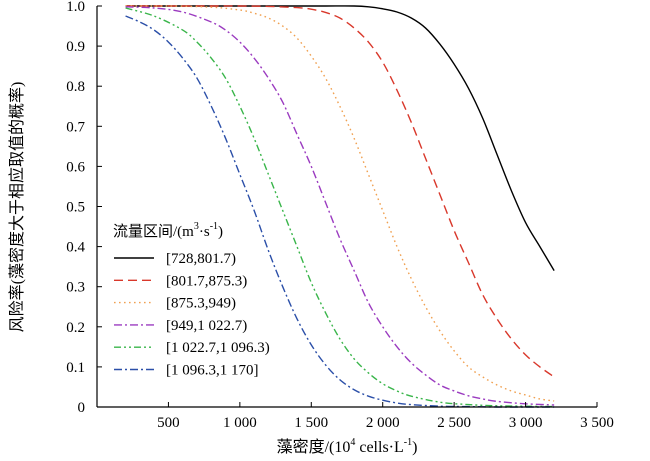  What do you see at coordinates (212, 371) in the screenshot?
I see `legend-label-6: [1 096.3,1 170]` at bounding box center [212, 371].